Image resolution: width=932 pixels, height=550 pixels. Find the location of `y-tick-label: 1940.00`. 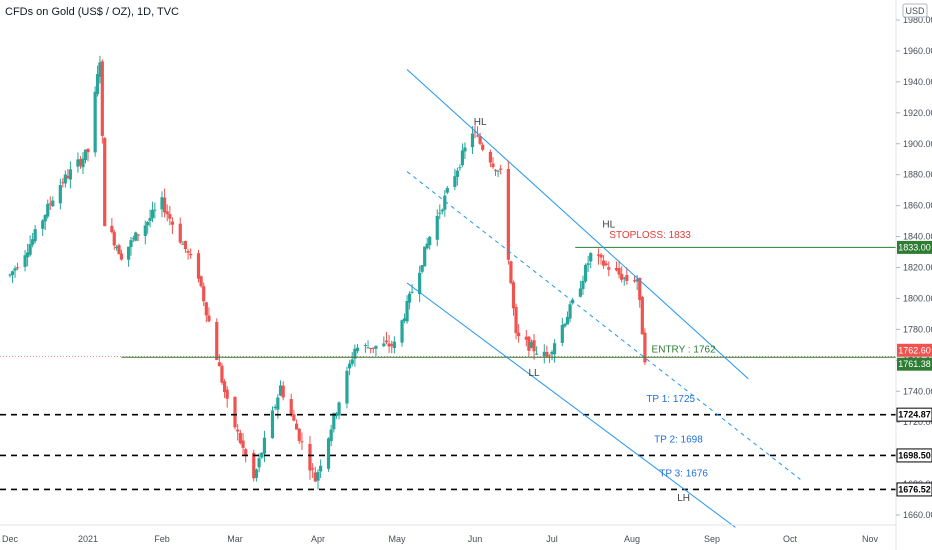

y-tick-label: 1940.00 is located at coordinates (917, 82).